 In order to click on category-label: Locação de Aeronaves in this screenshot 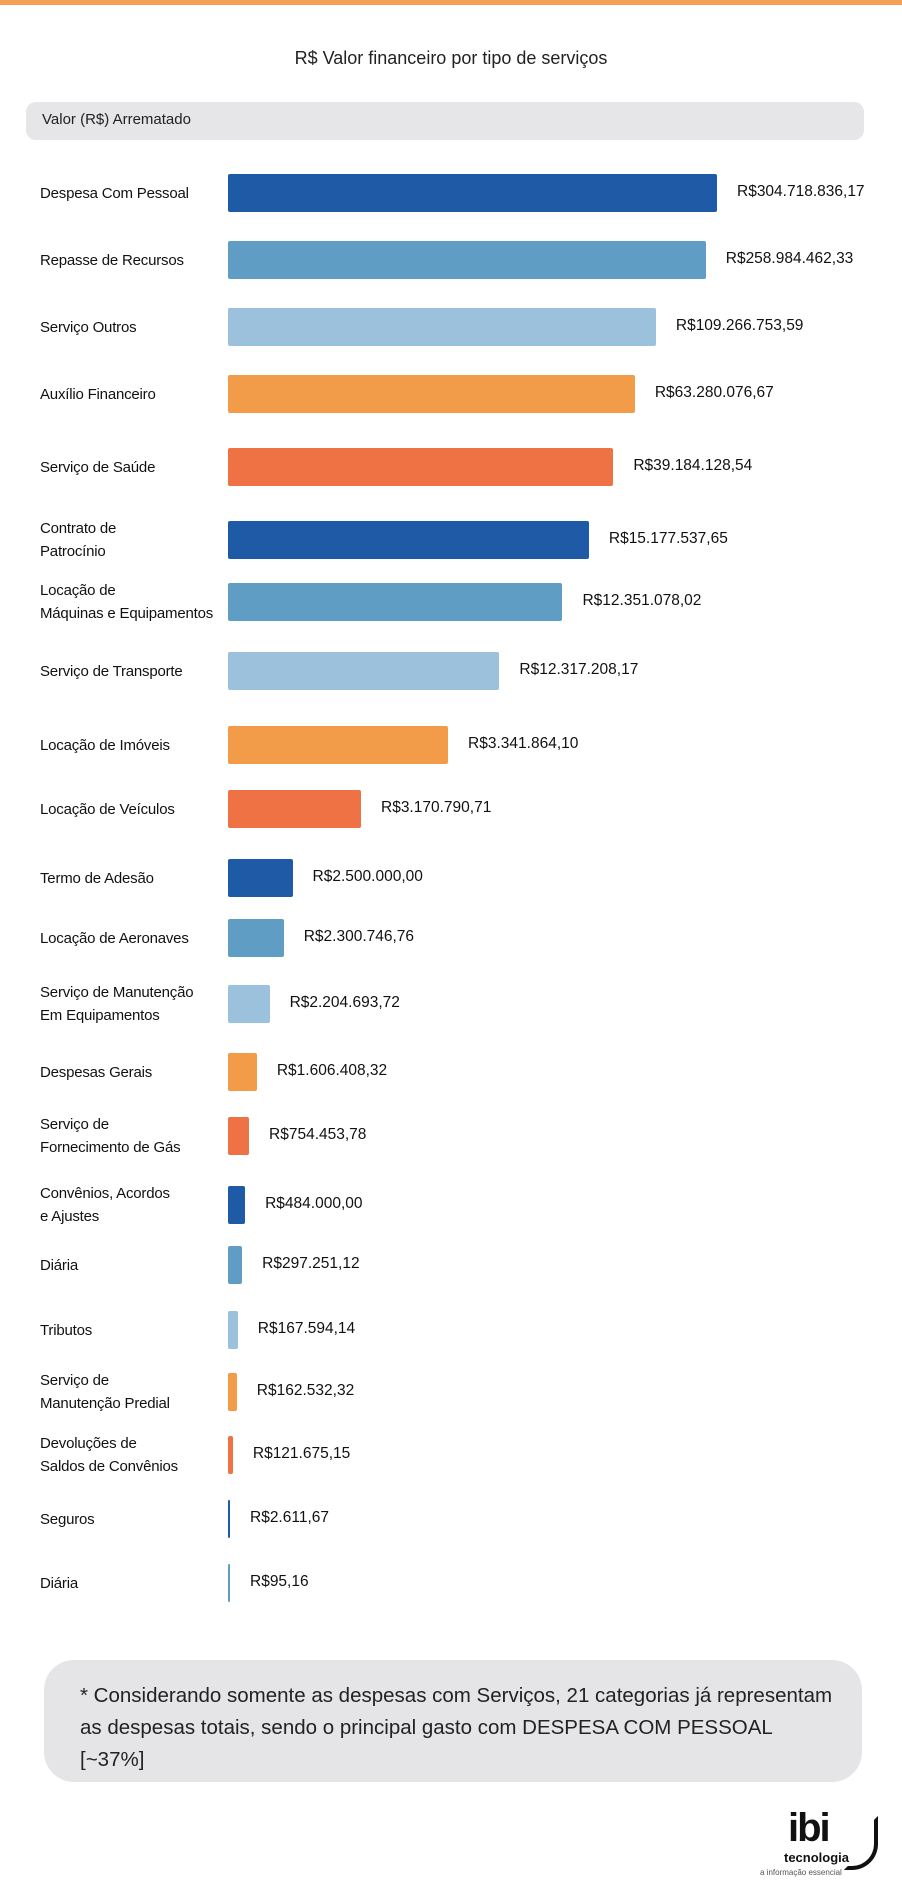, I will do `click(135, 938)`.